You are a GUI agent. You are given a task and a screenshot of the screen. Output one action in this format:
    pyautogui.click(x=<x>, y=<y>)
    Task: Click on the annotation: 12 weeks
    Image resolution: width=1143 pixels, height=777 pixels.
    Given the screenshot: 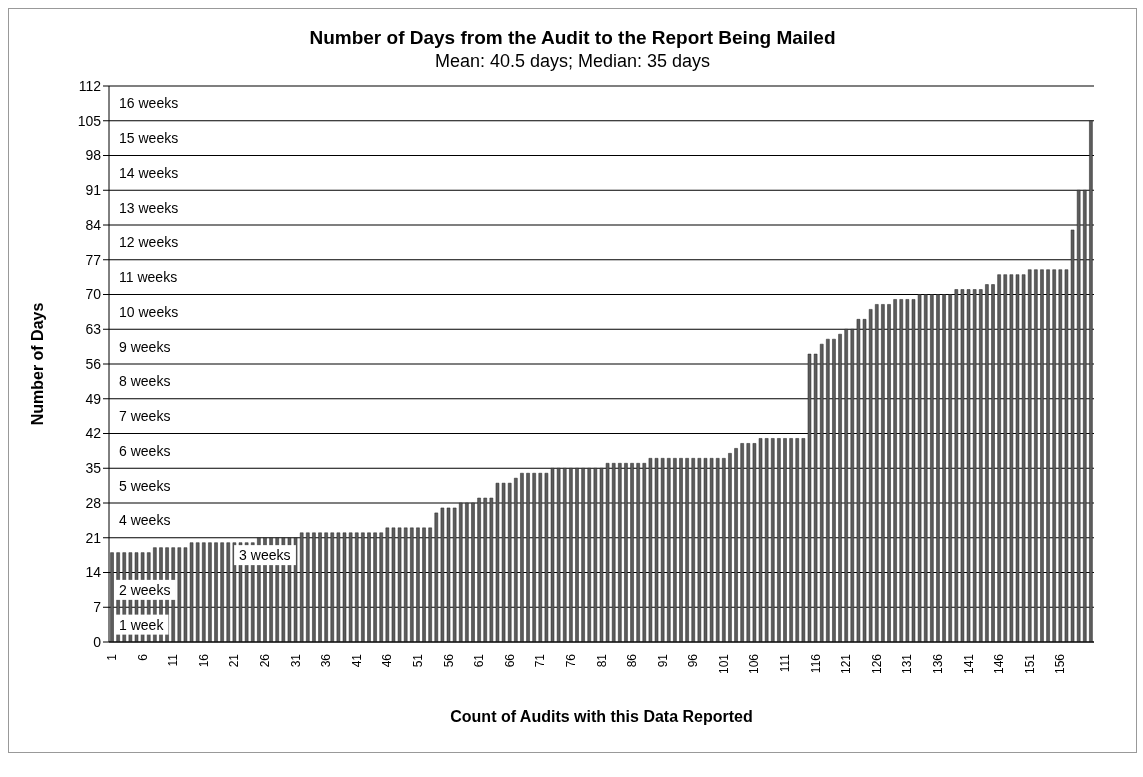 What is the action you would take?
    pyautogui.click(x=149, y=242)
    